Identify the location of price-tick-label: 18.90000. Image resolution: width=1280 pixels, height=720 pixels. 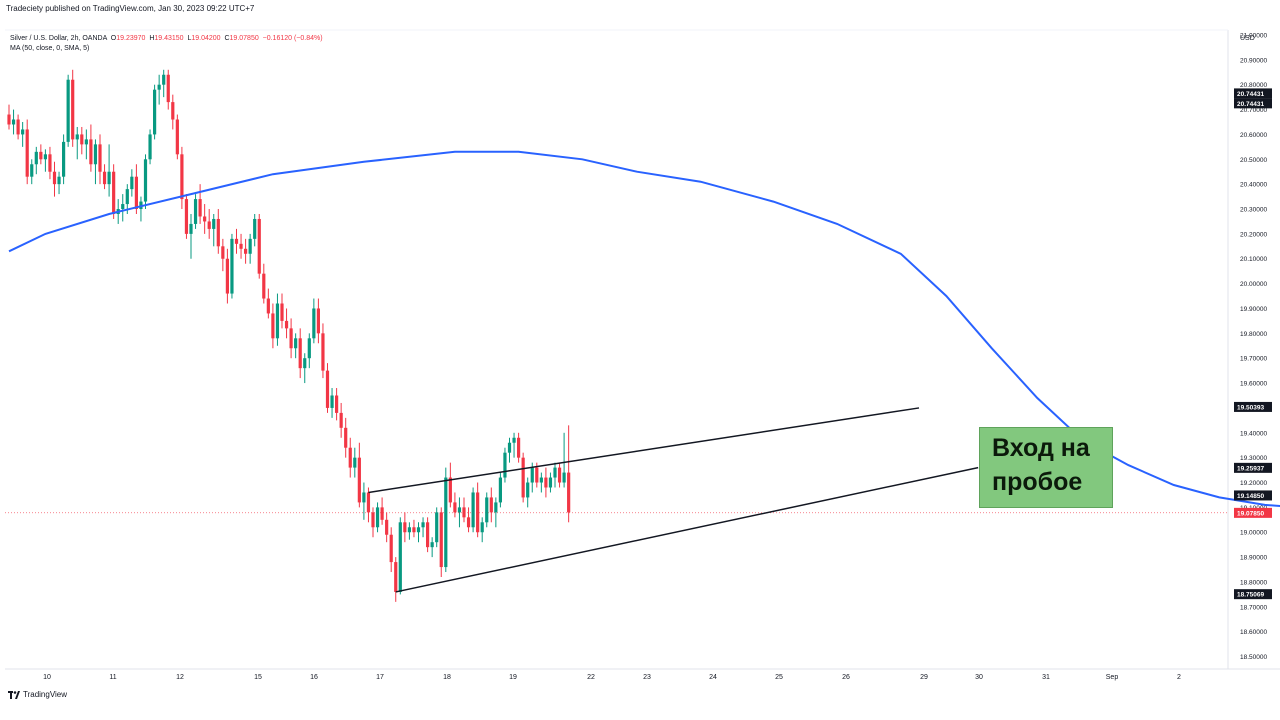
(1253, 558).